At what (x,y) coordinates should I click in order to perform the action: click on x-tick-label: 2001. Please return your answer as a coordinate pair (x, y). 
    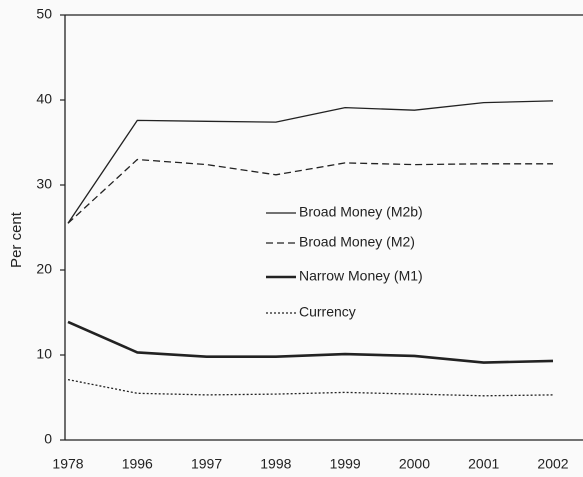
    Looking at the image, I should click on (483, 464).